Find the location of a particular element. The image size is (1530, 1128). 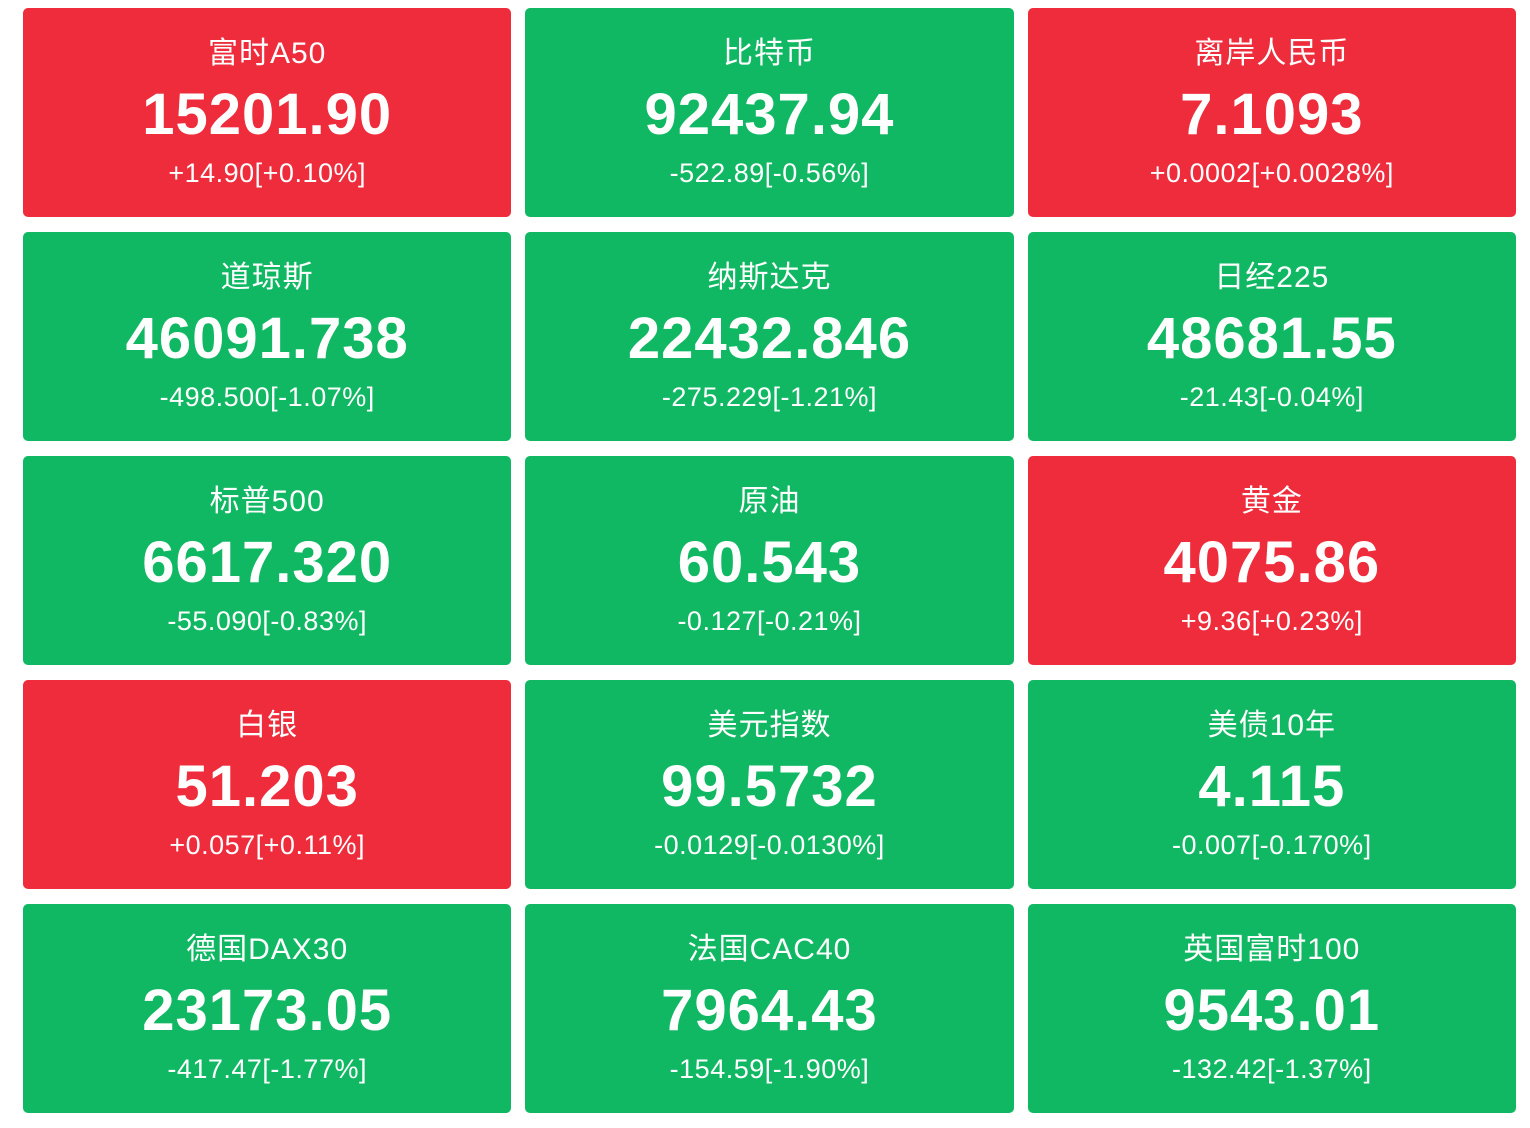

market-change: -417.47[-1.77%] is located at coordinates (267, 1068).